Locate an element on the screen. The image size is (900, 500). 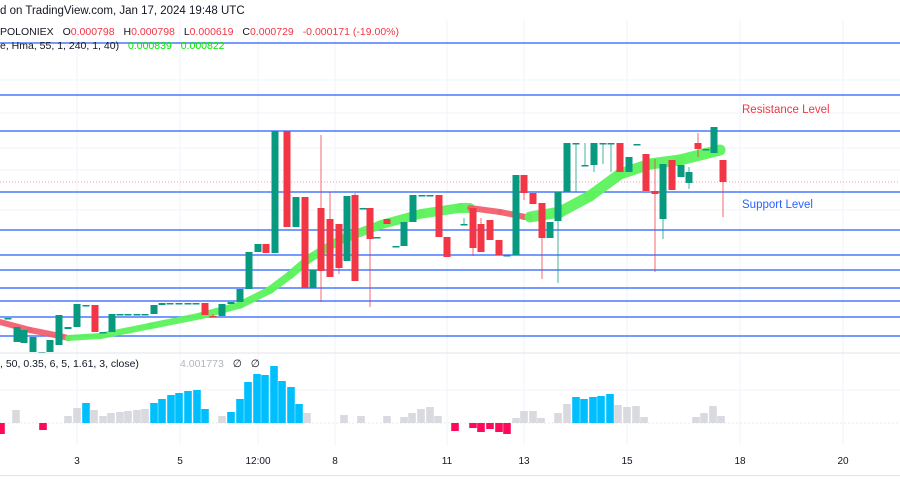
low-label: L is located at coordinates (186, 32).